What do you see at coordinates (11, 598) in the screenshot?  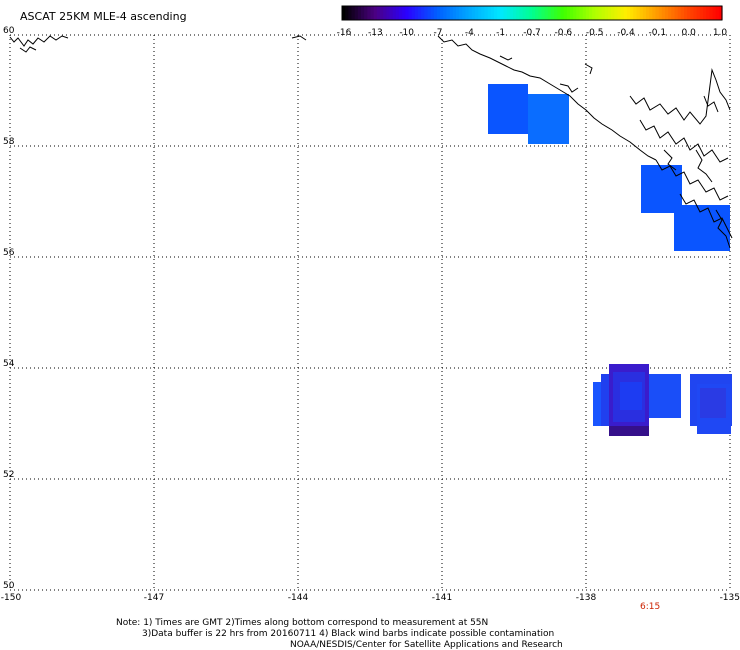 I see `longitude-label: -150` at bounding box center [11, 598].